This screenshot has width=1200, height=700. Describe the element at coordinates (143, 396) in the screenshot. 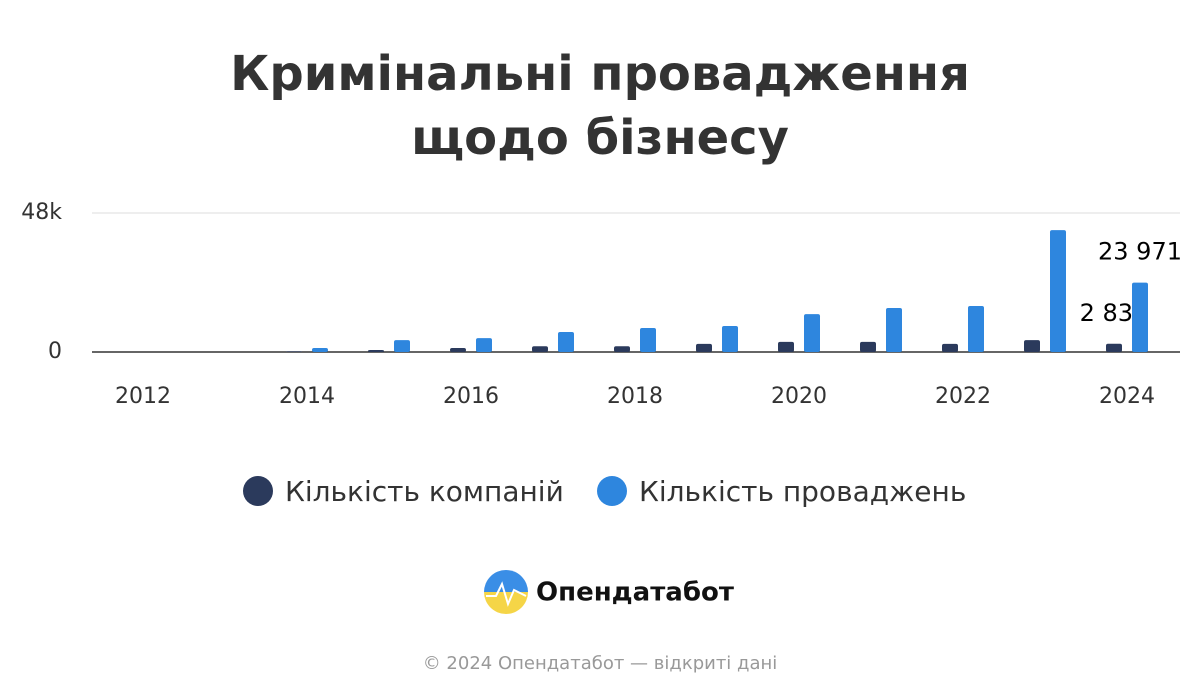

I see `x-tick-label: 2012` at that location.